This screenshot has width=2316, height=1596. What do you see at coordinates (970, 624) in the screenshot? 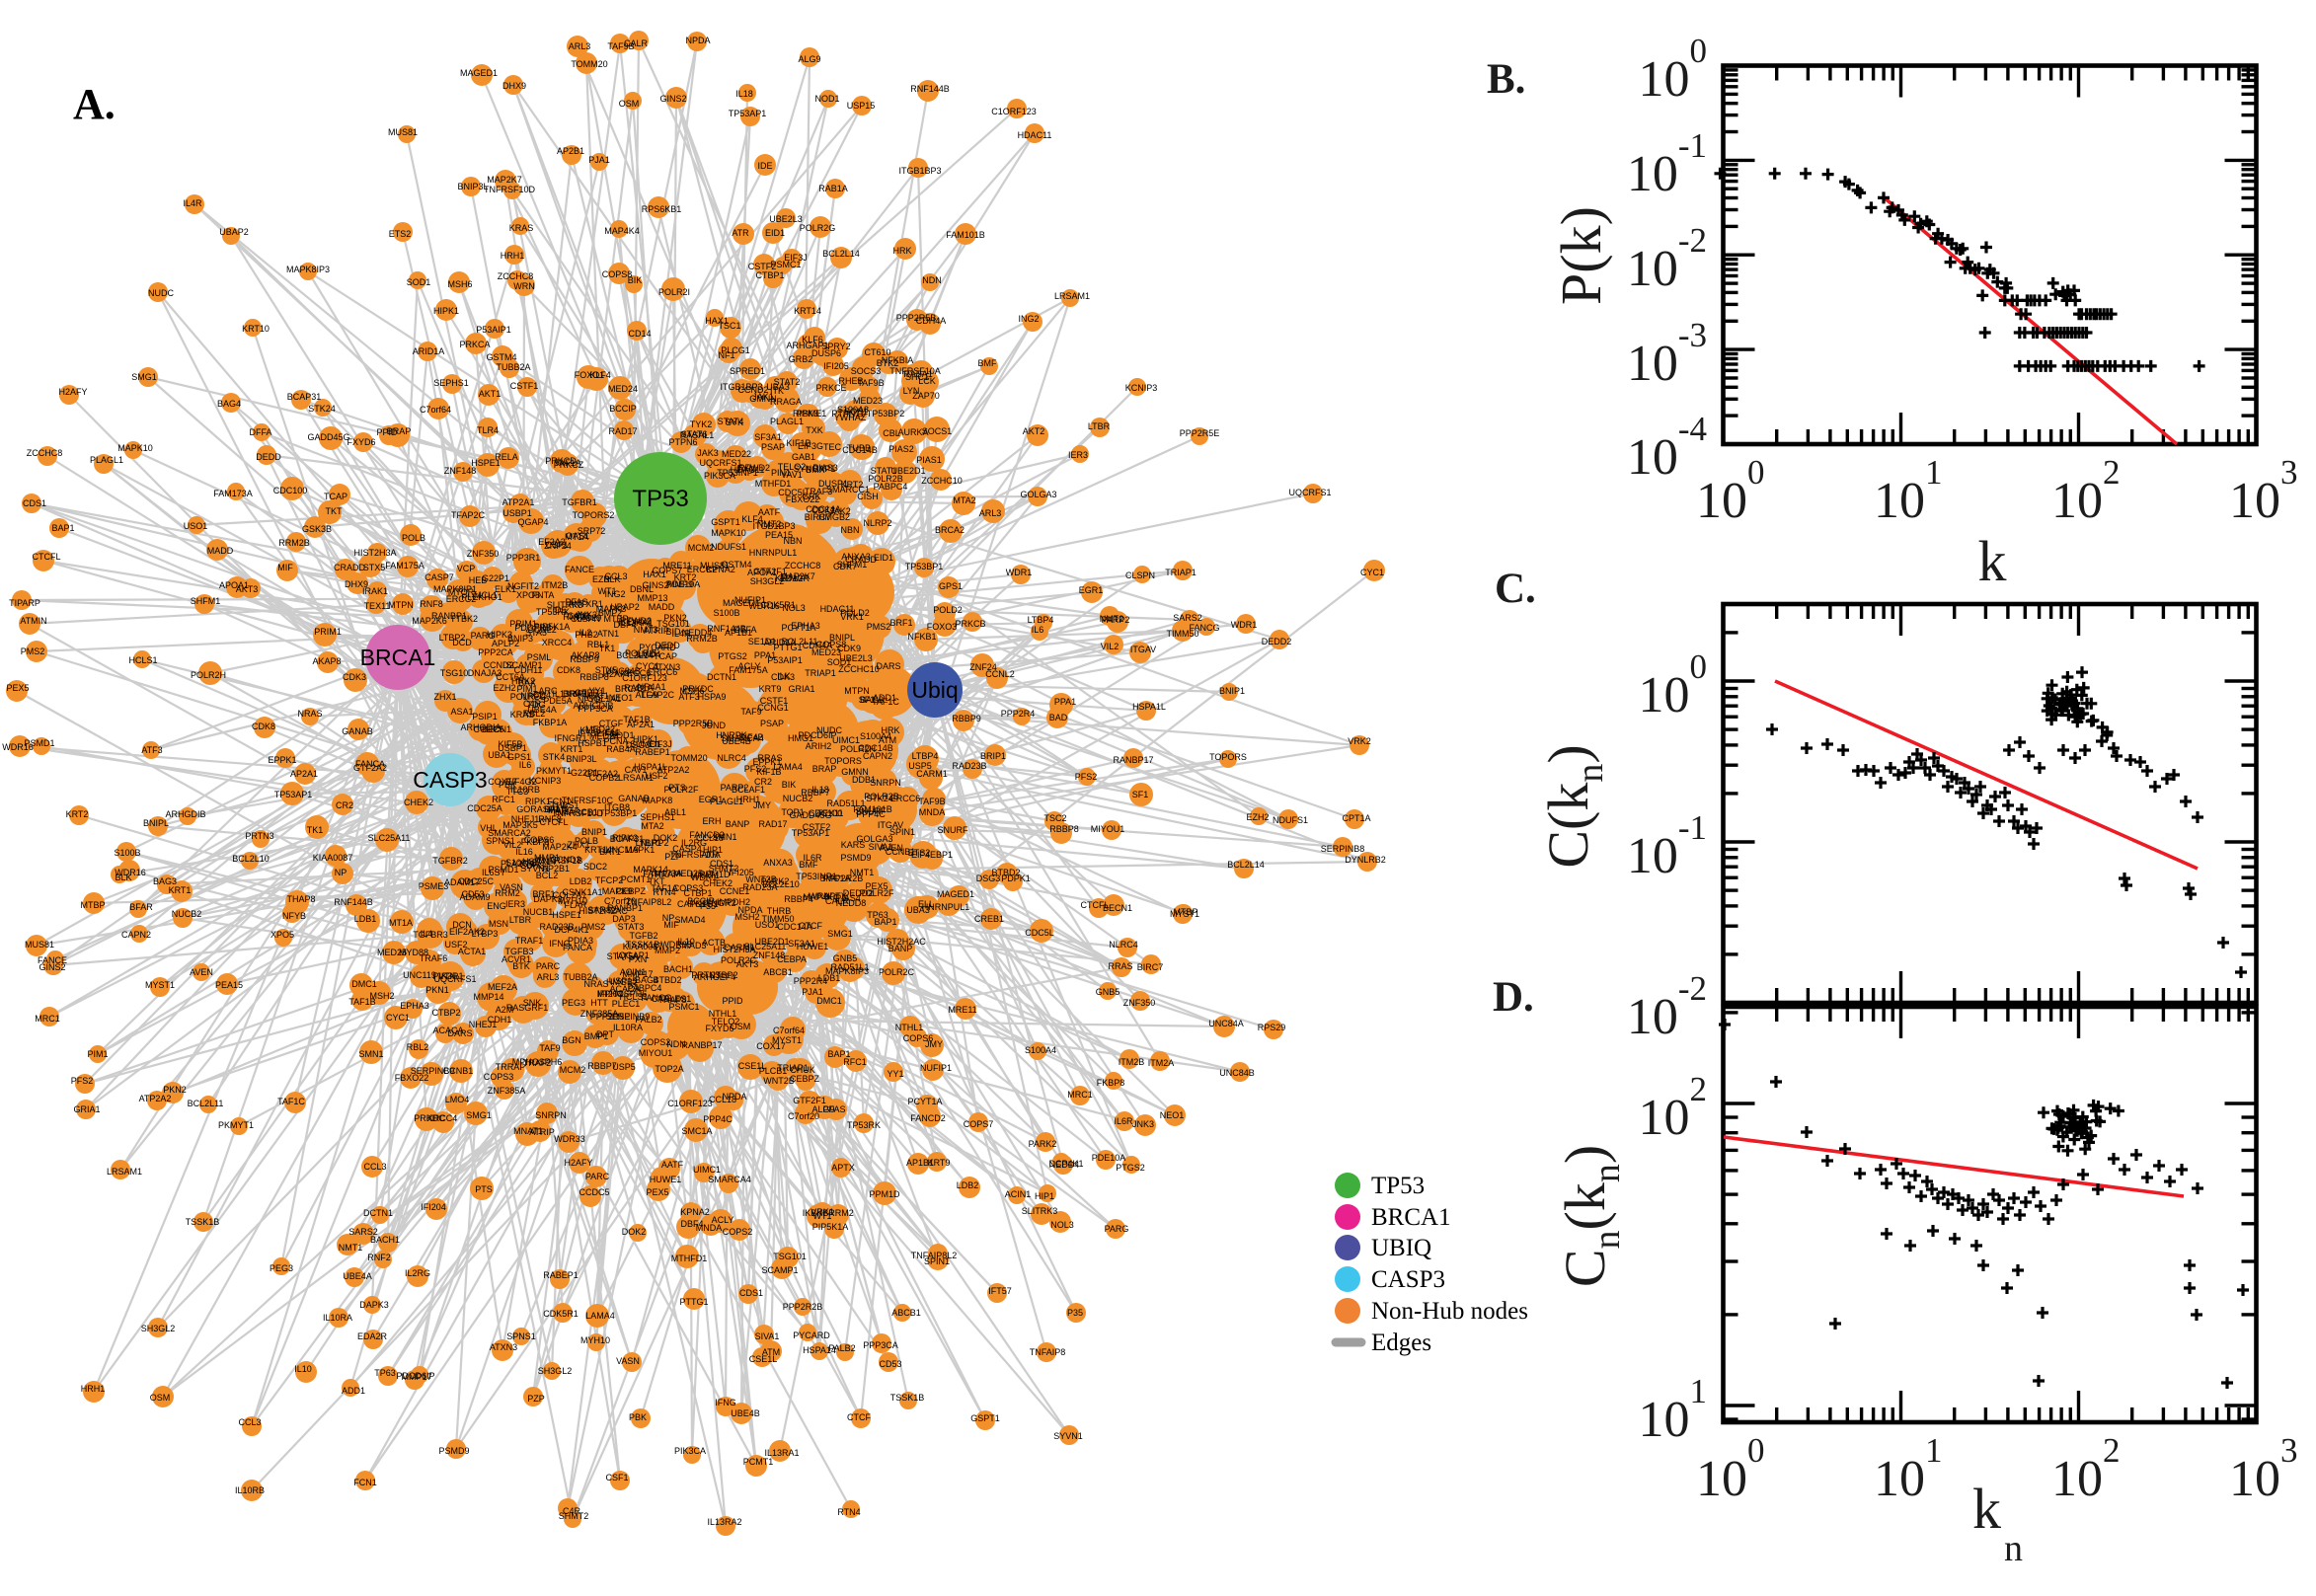
I see `svg-text: PRKCB` at bounding box center [970, 624].